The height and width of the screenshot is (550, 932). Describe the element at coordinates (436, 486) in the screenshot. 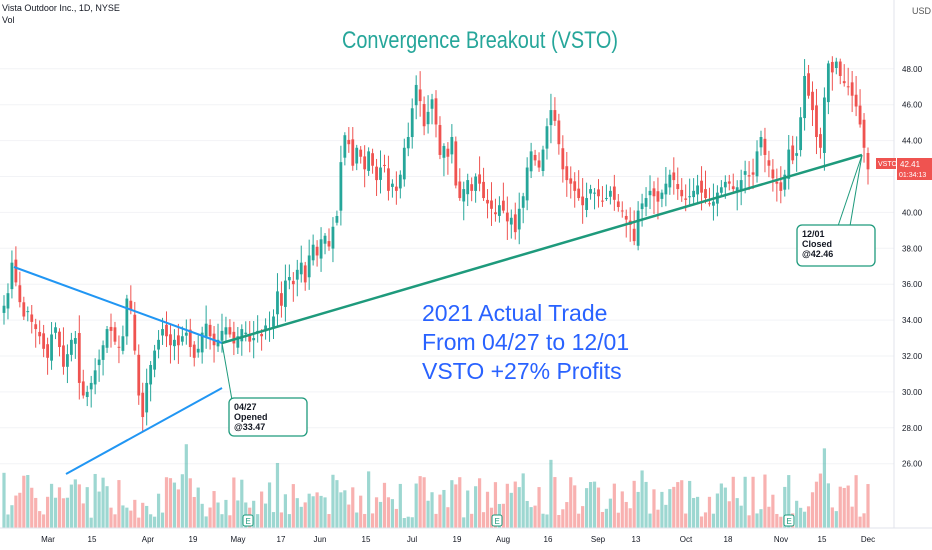

I see `volume-bars` at that location.